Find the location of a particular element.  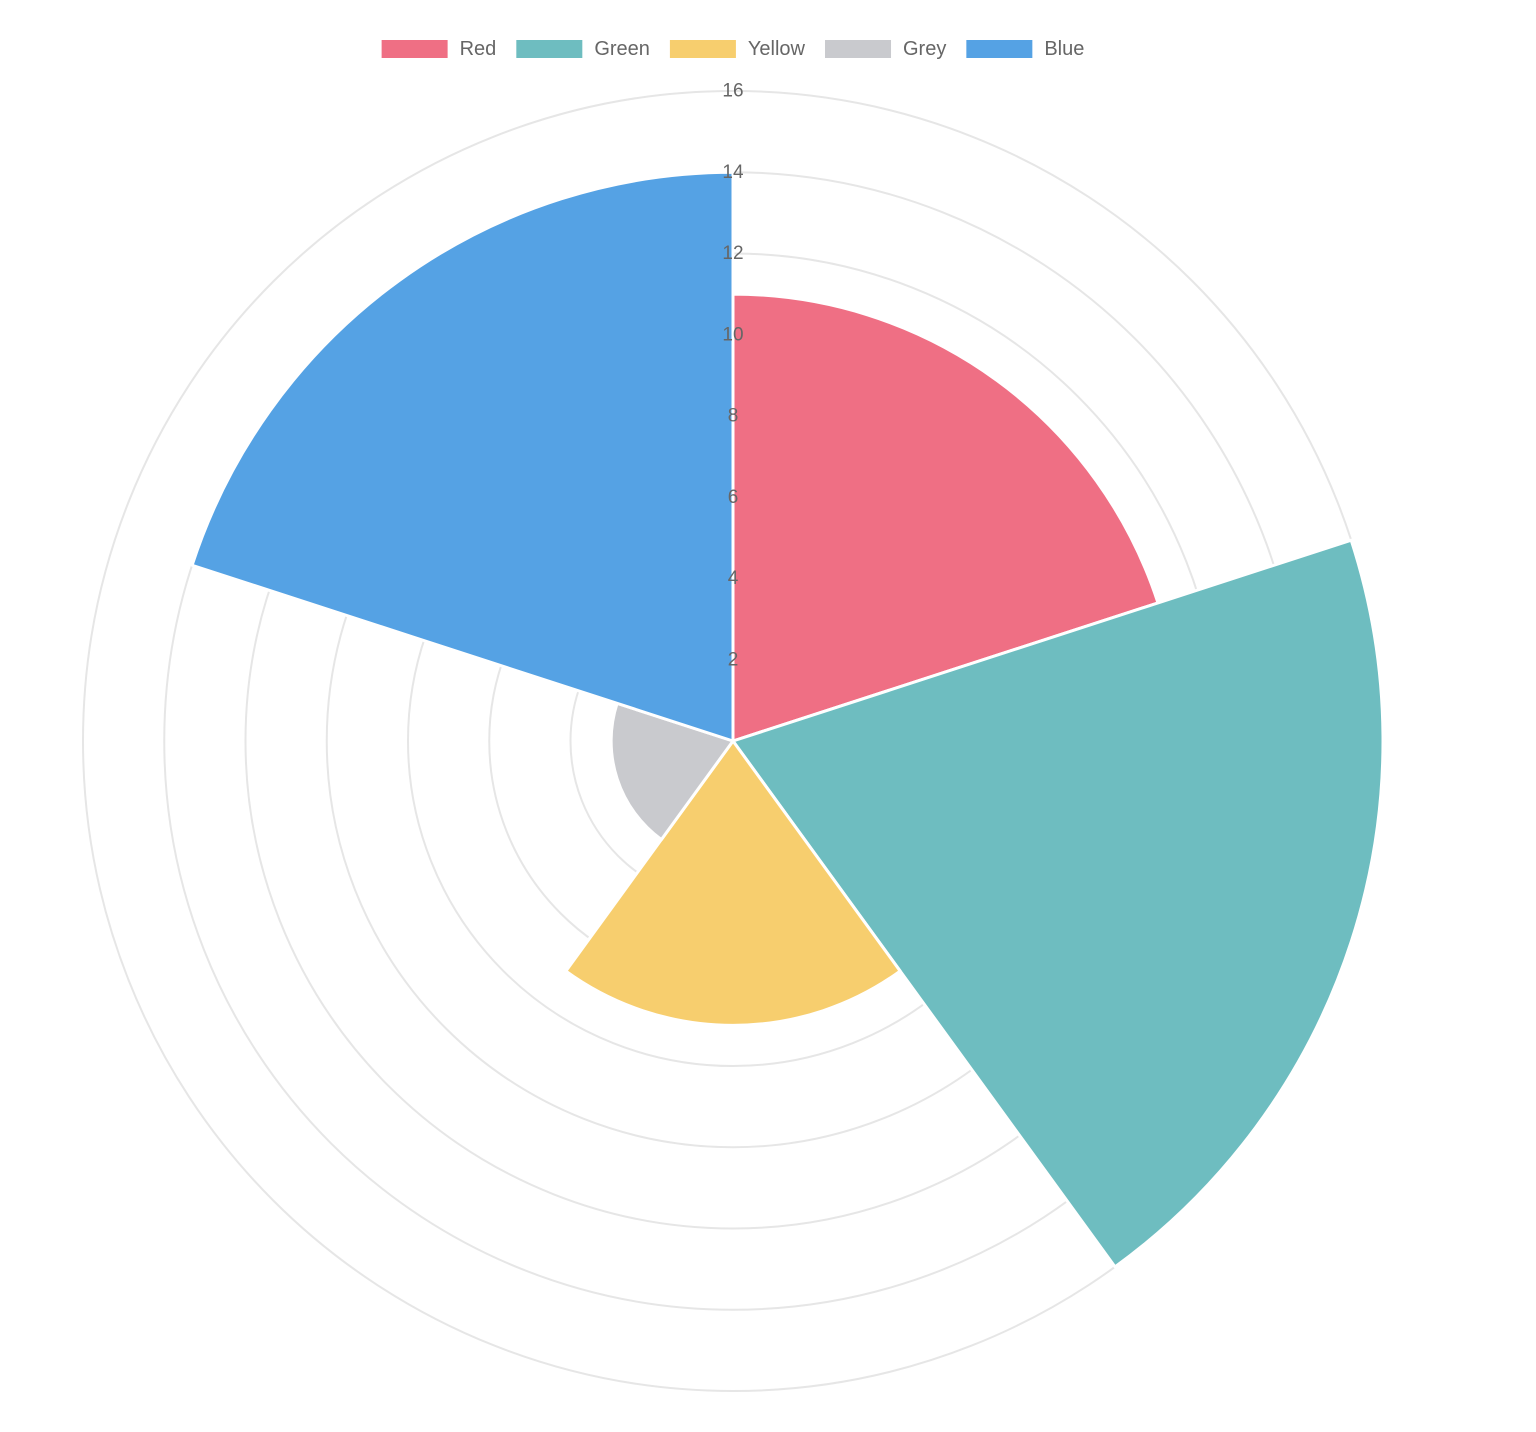

slice-yellow is located at coordinates (733, 883).